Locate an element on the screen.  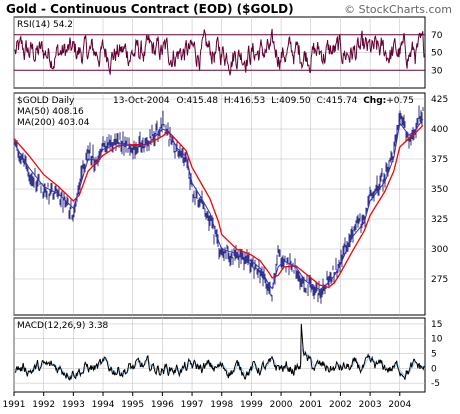
watermark: © StockCharts.com is located at coordinates (398, 9).